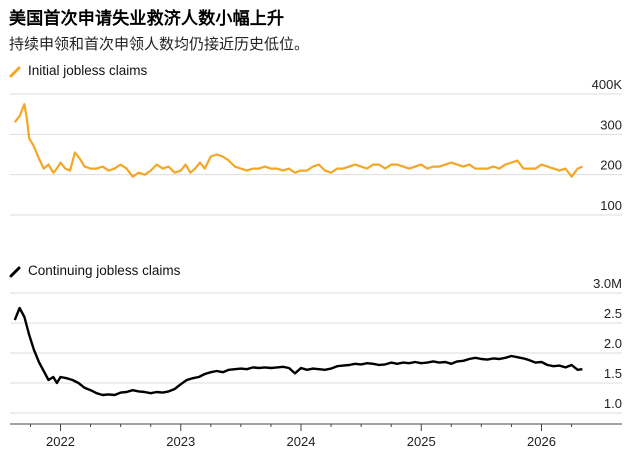 The image size is (632, 466). Describe the element at coordinates (60, 441) in the screenshot. I see `x-tick-label: 2022` at that location.